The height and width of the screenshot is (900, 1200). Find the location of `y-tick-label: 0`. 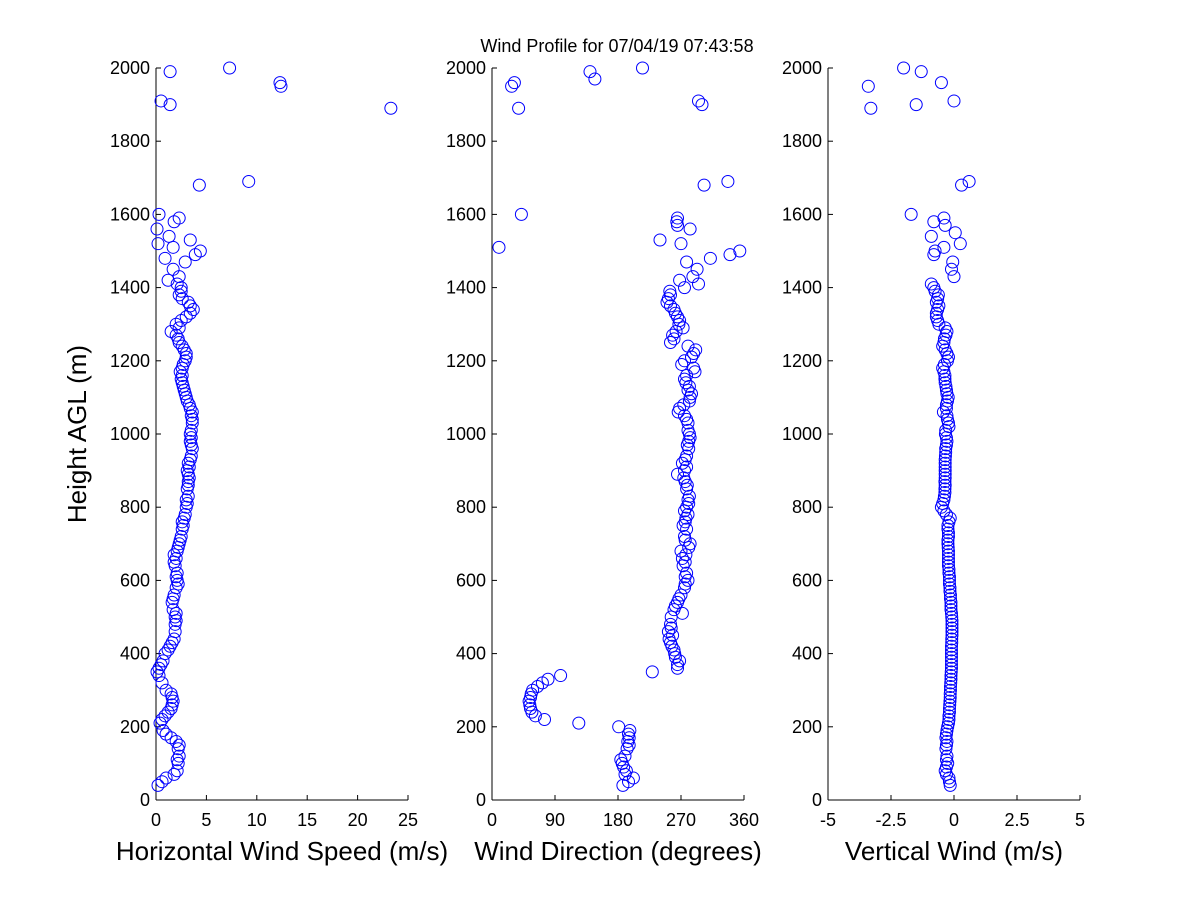

y-tick-label: 0 is located at coordinates (817, 800).